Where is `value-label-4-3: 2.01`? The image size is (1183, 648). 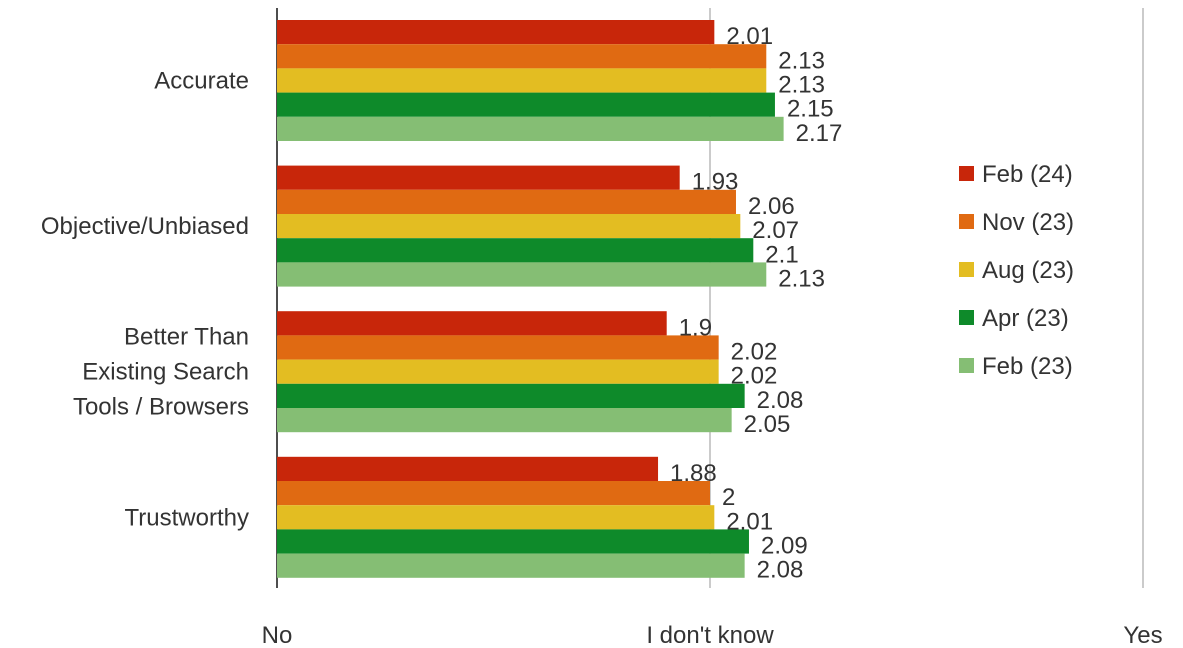
value-label-4-3: 2.01 is located at coordinates (749, 521).